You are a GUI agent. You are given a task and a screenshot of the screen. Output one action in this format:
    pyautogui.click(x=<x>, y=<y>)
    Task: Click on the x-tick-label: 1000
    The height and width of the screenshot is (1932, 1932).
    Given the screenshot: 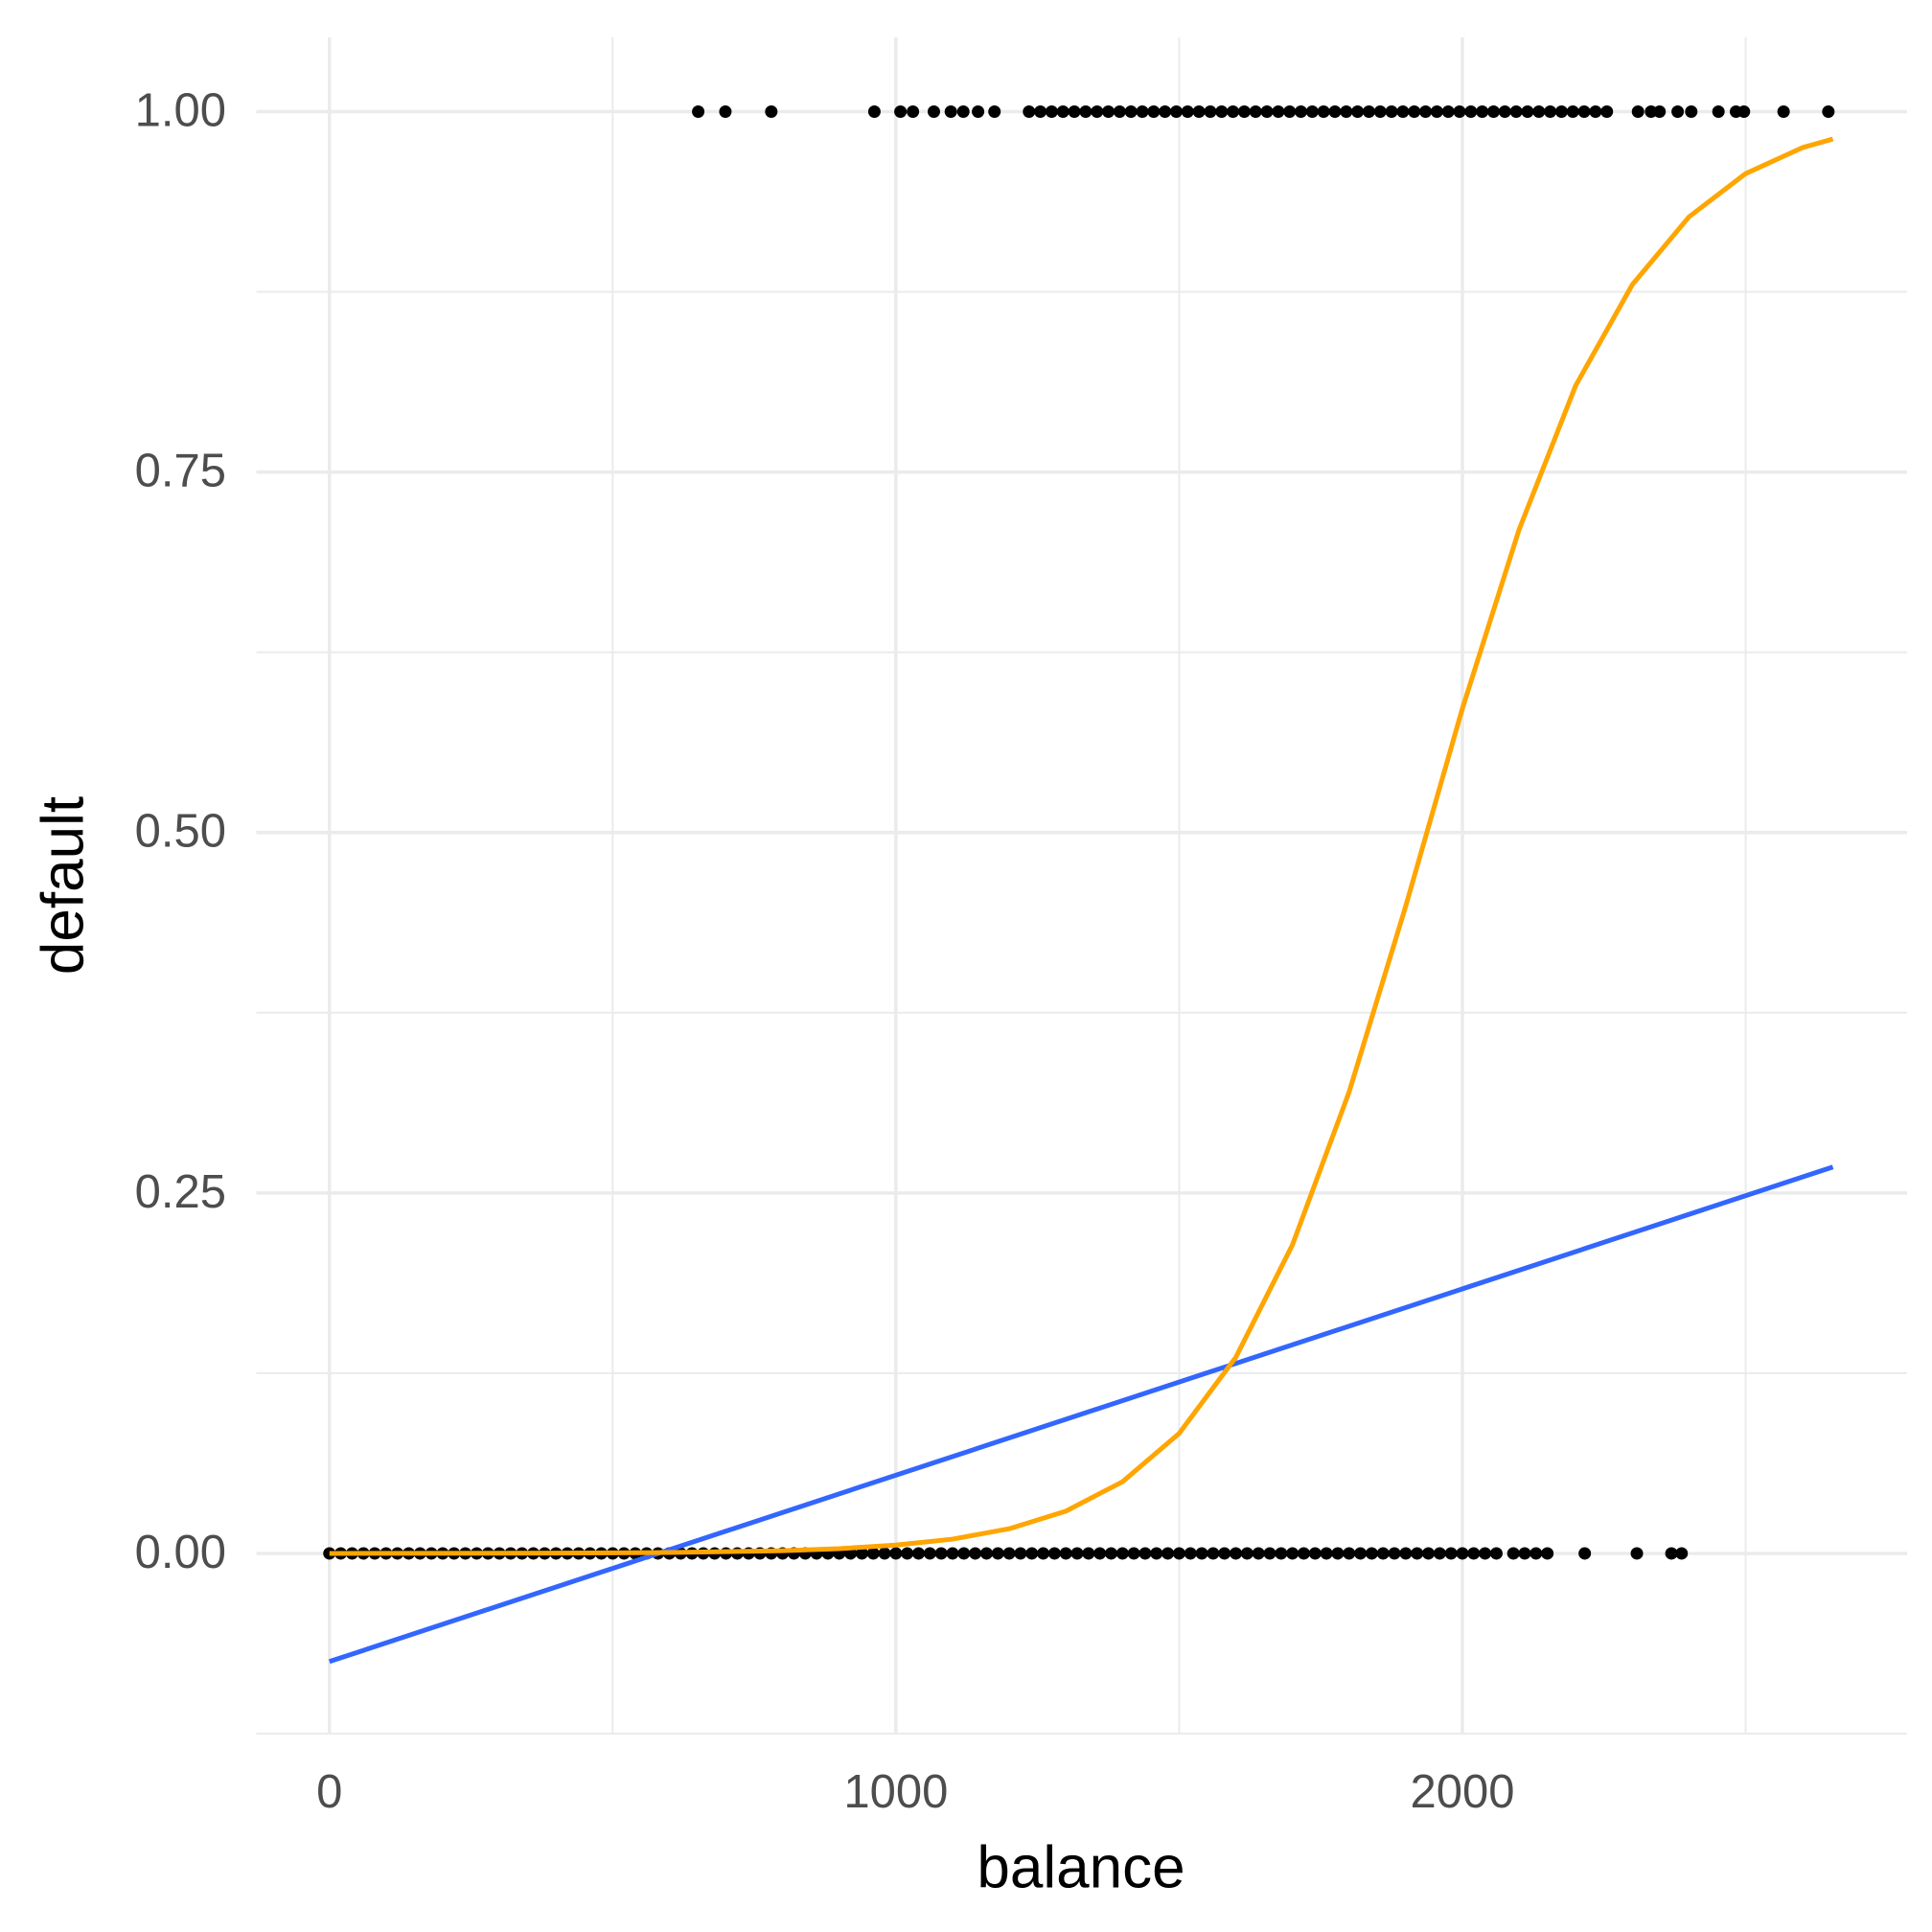 What is the action you would take?
    pyautogui.click(x=895, y=1792)
    